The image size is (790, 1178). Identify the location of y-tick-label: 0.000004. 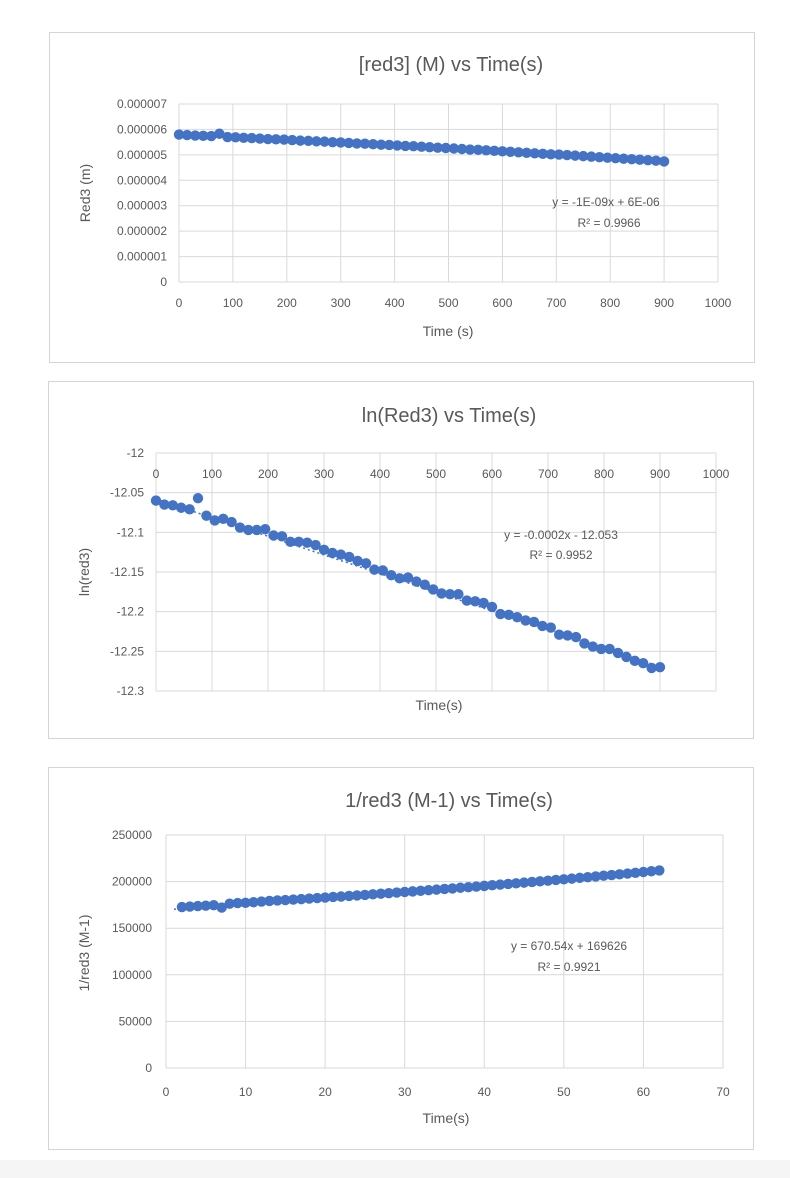
(142, 180).